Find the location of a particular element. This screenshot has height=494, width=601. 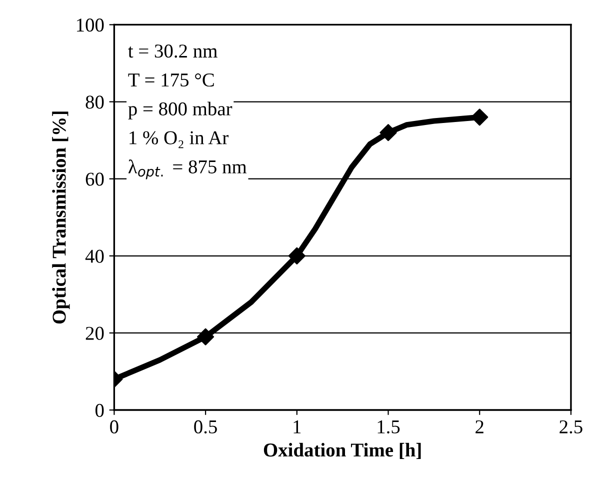

y-tick-label: 60 is located at coordinates (95, 179).